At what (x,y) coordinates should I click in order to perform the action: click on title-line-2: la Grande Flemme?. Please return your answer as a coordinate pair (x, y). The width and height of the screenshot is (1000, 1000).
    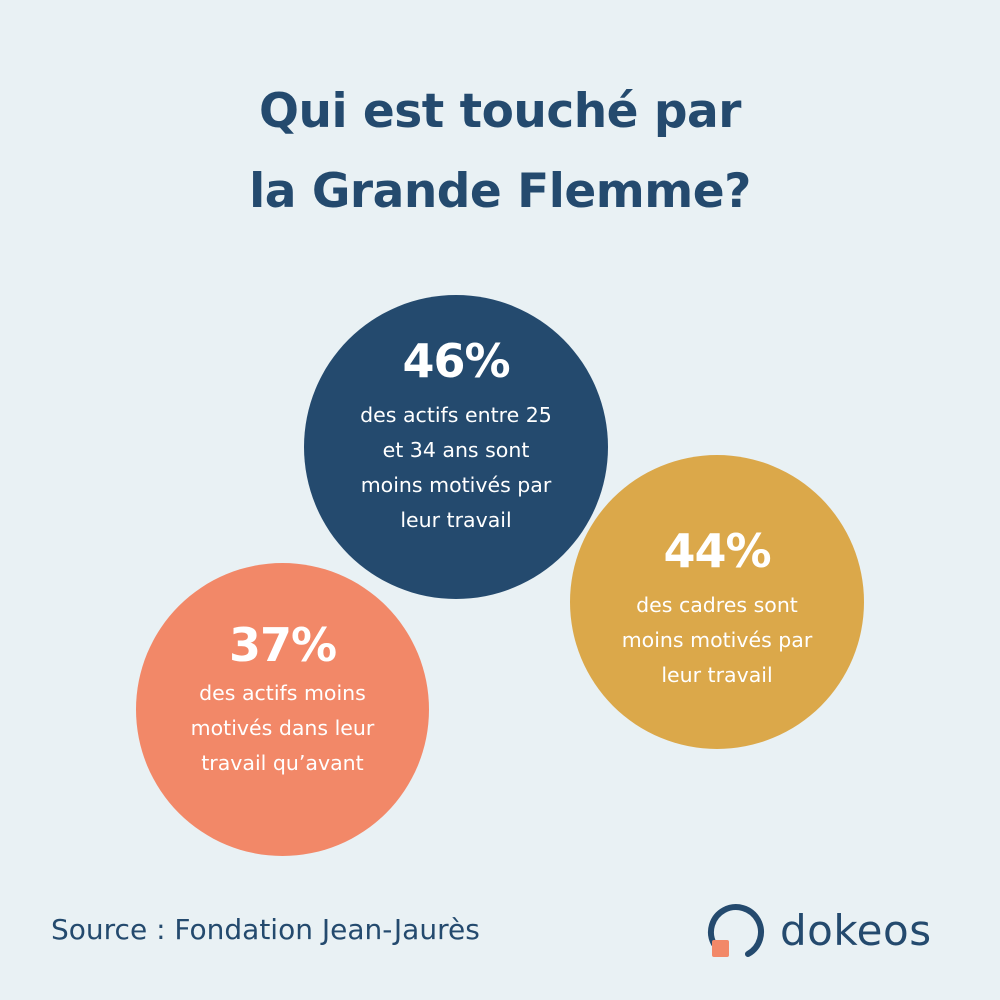
    Looking at the image, I should click on (500, 191).